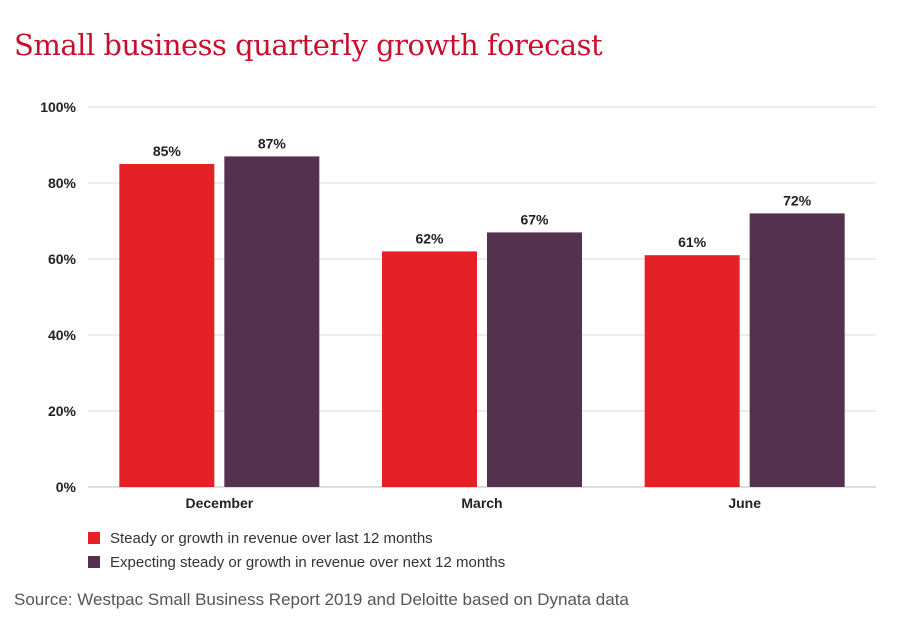 Image resolution: width=912 pixels, height=626 pixels. What do you see at coordinates (94, 562) in the screenshot?
I see `legend-swatch-series2` at bounding box center [94, 562].